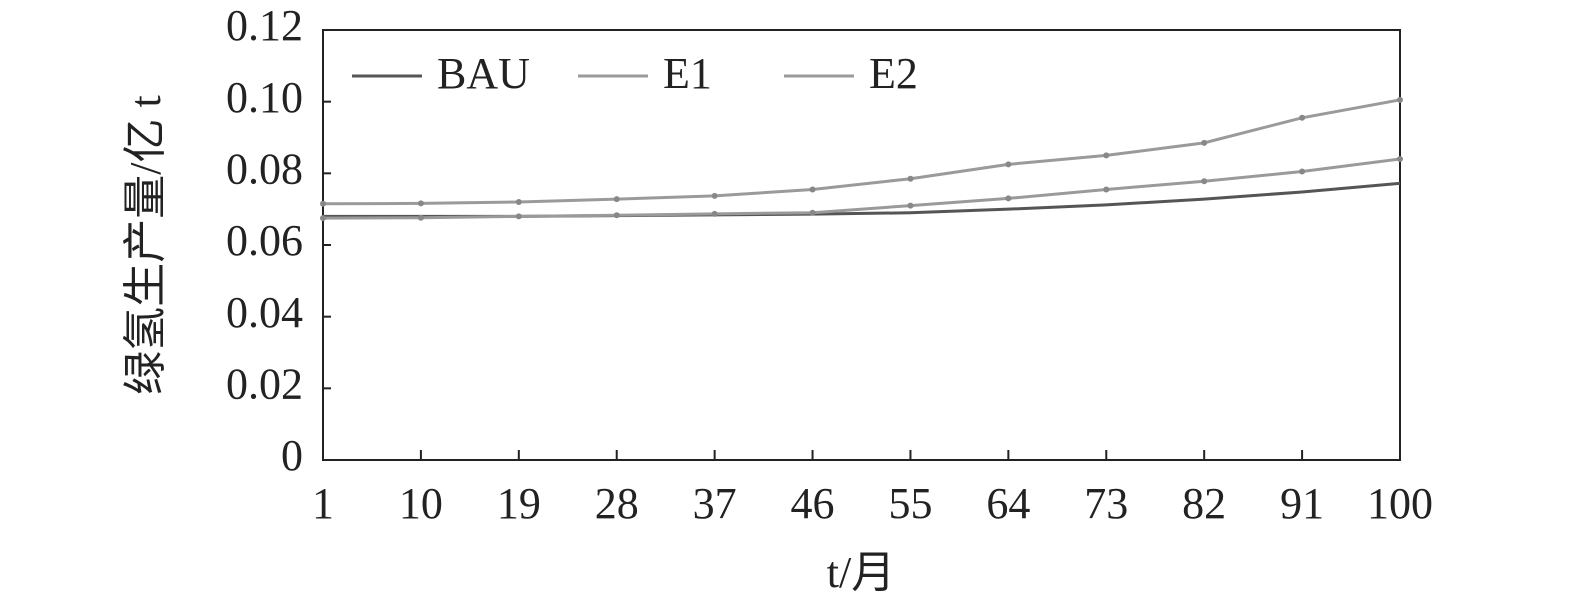 This screenshot has height=615, width=1575. What do you see at coordinates (264, 383) in the screenshot?
I see `y-tick-label: 0.02` at bounding box center [264, 383].